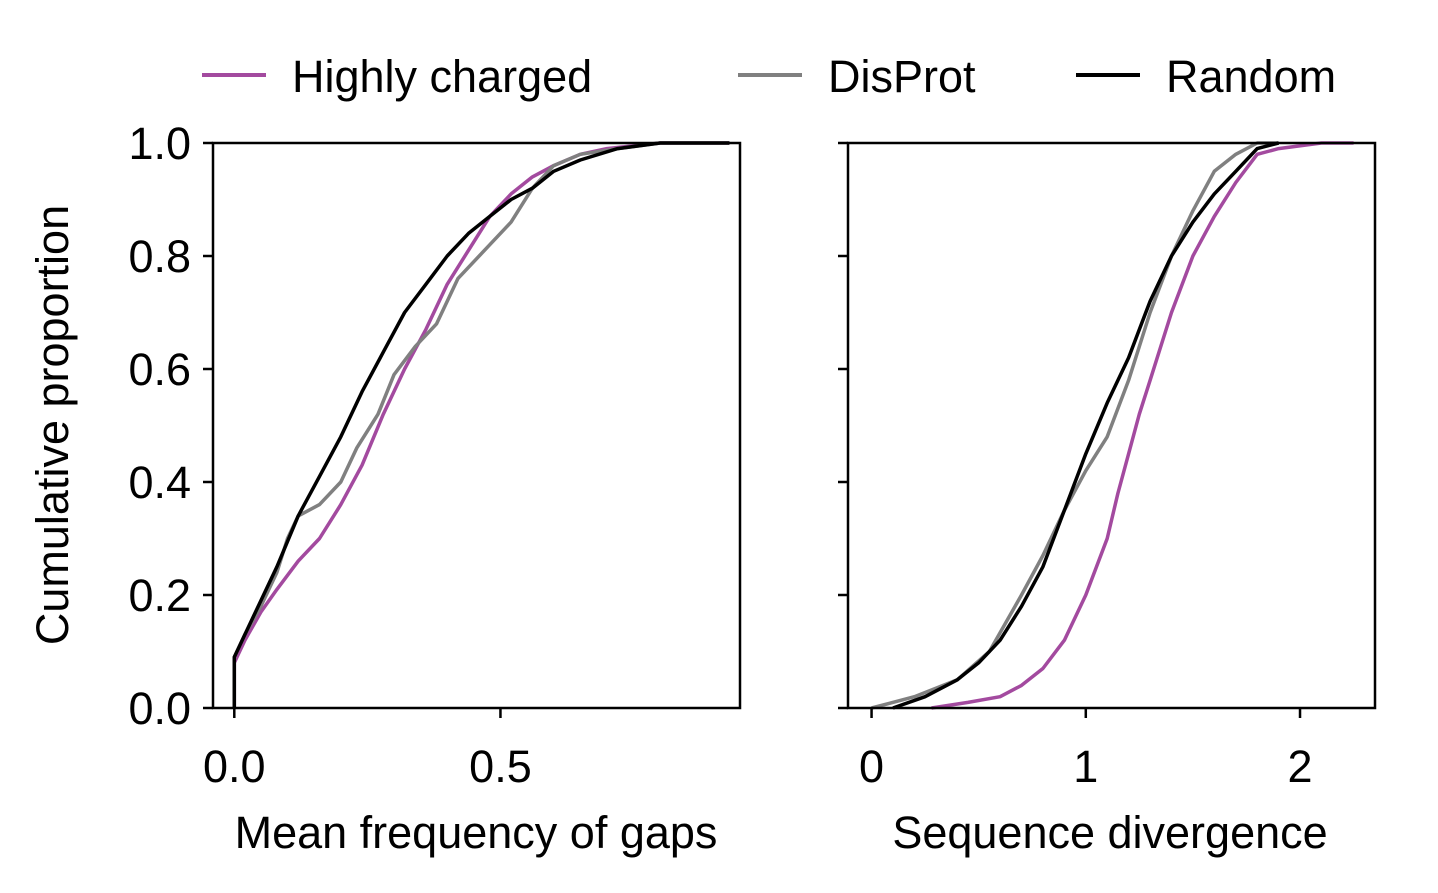 The width and height of the screenshot is (1438, 893). What do you see at coordinates (159, 143) in the screenshot?
I see `y-tick-label: 1.0` at bounding box center [159, 143].